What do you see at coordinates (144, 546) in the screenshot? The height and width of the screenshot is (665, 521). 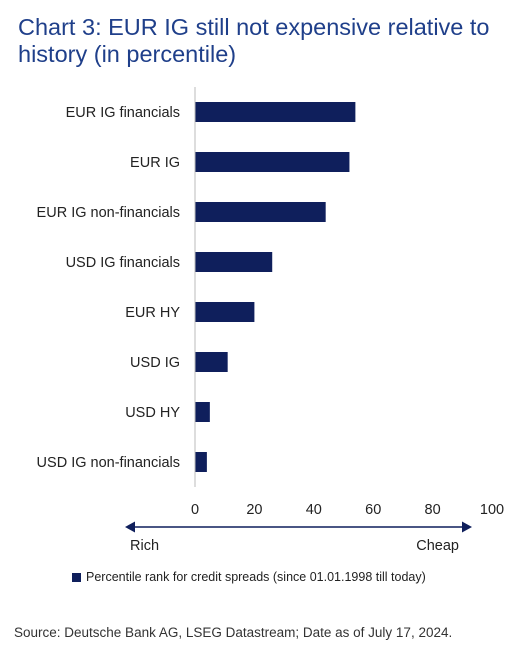 I see `rich-label: Rich` at bounding box center [144, 546].